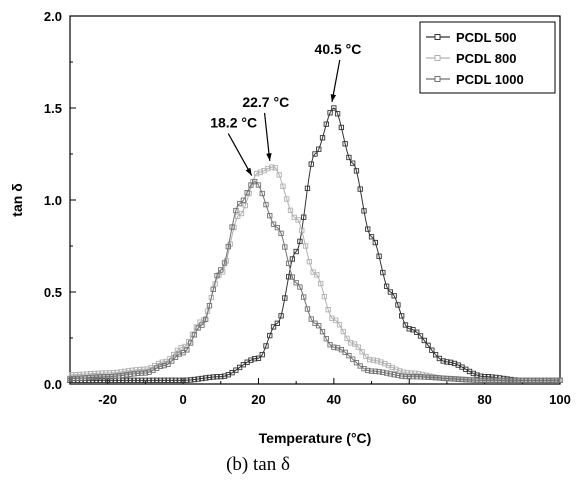  Describe the element at coordinates (258, 399) in the screenshot. I see `x-tick-label: 20` at that location.